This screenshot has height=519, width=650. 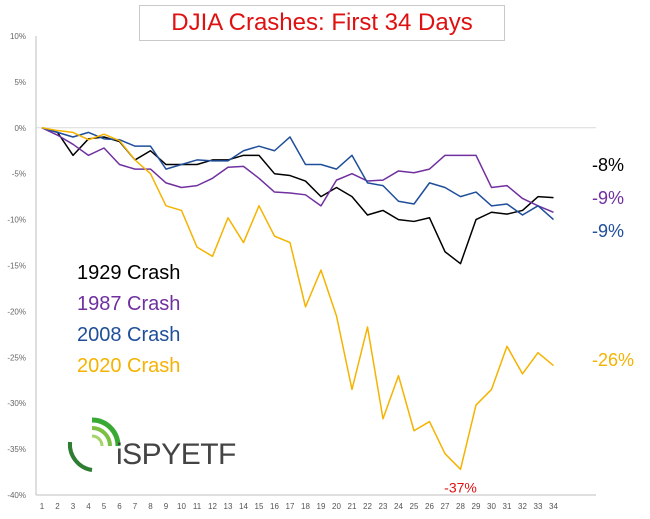 I want to click on x-tick-label: 11, so click(x=197, y=506).